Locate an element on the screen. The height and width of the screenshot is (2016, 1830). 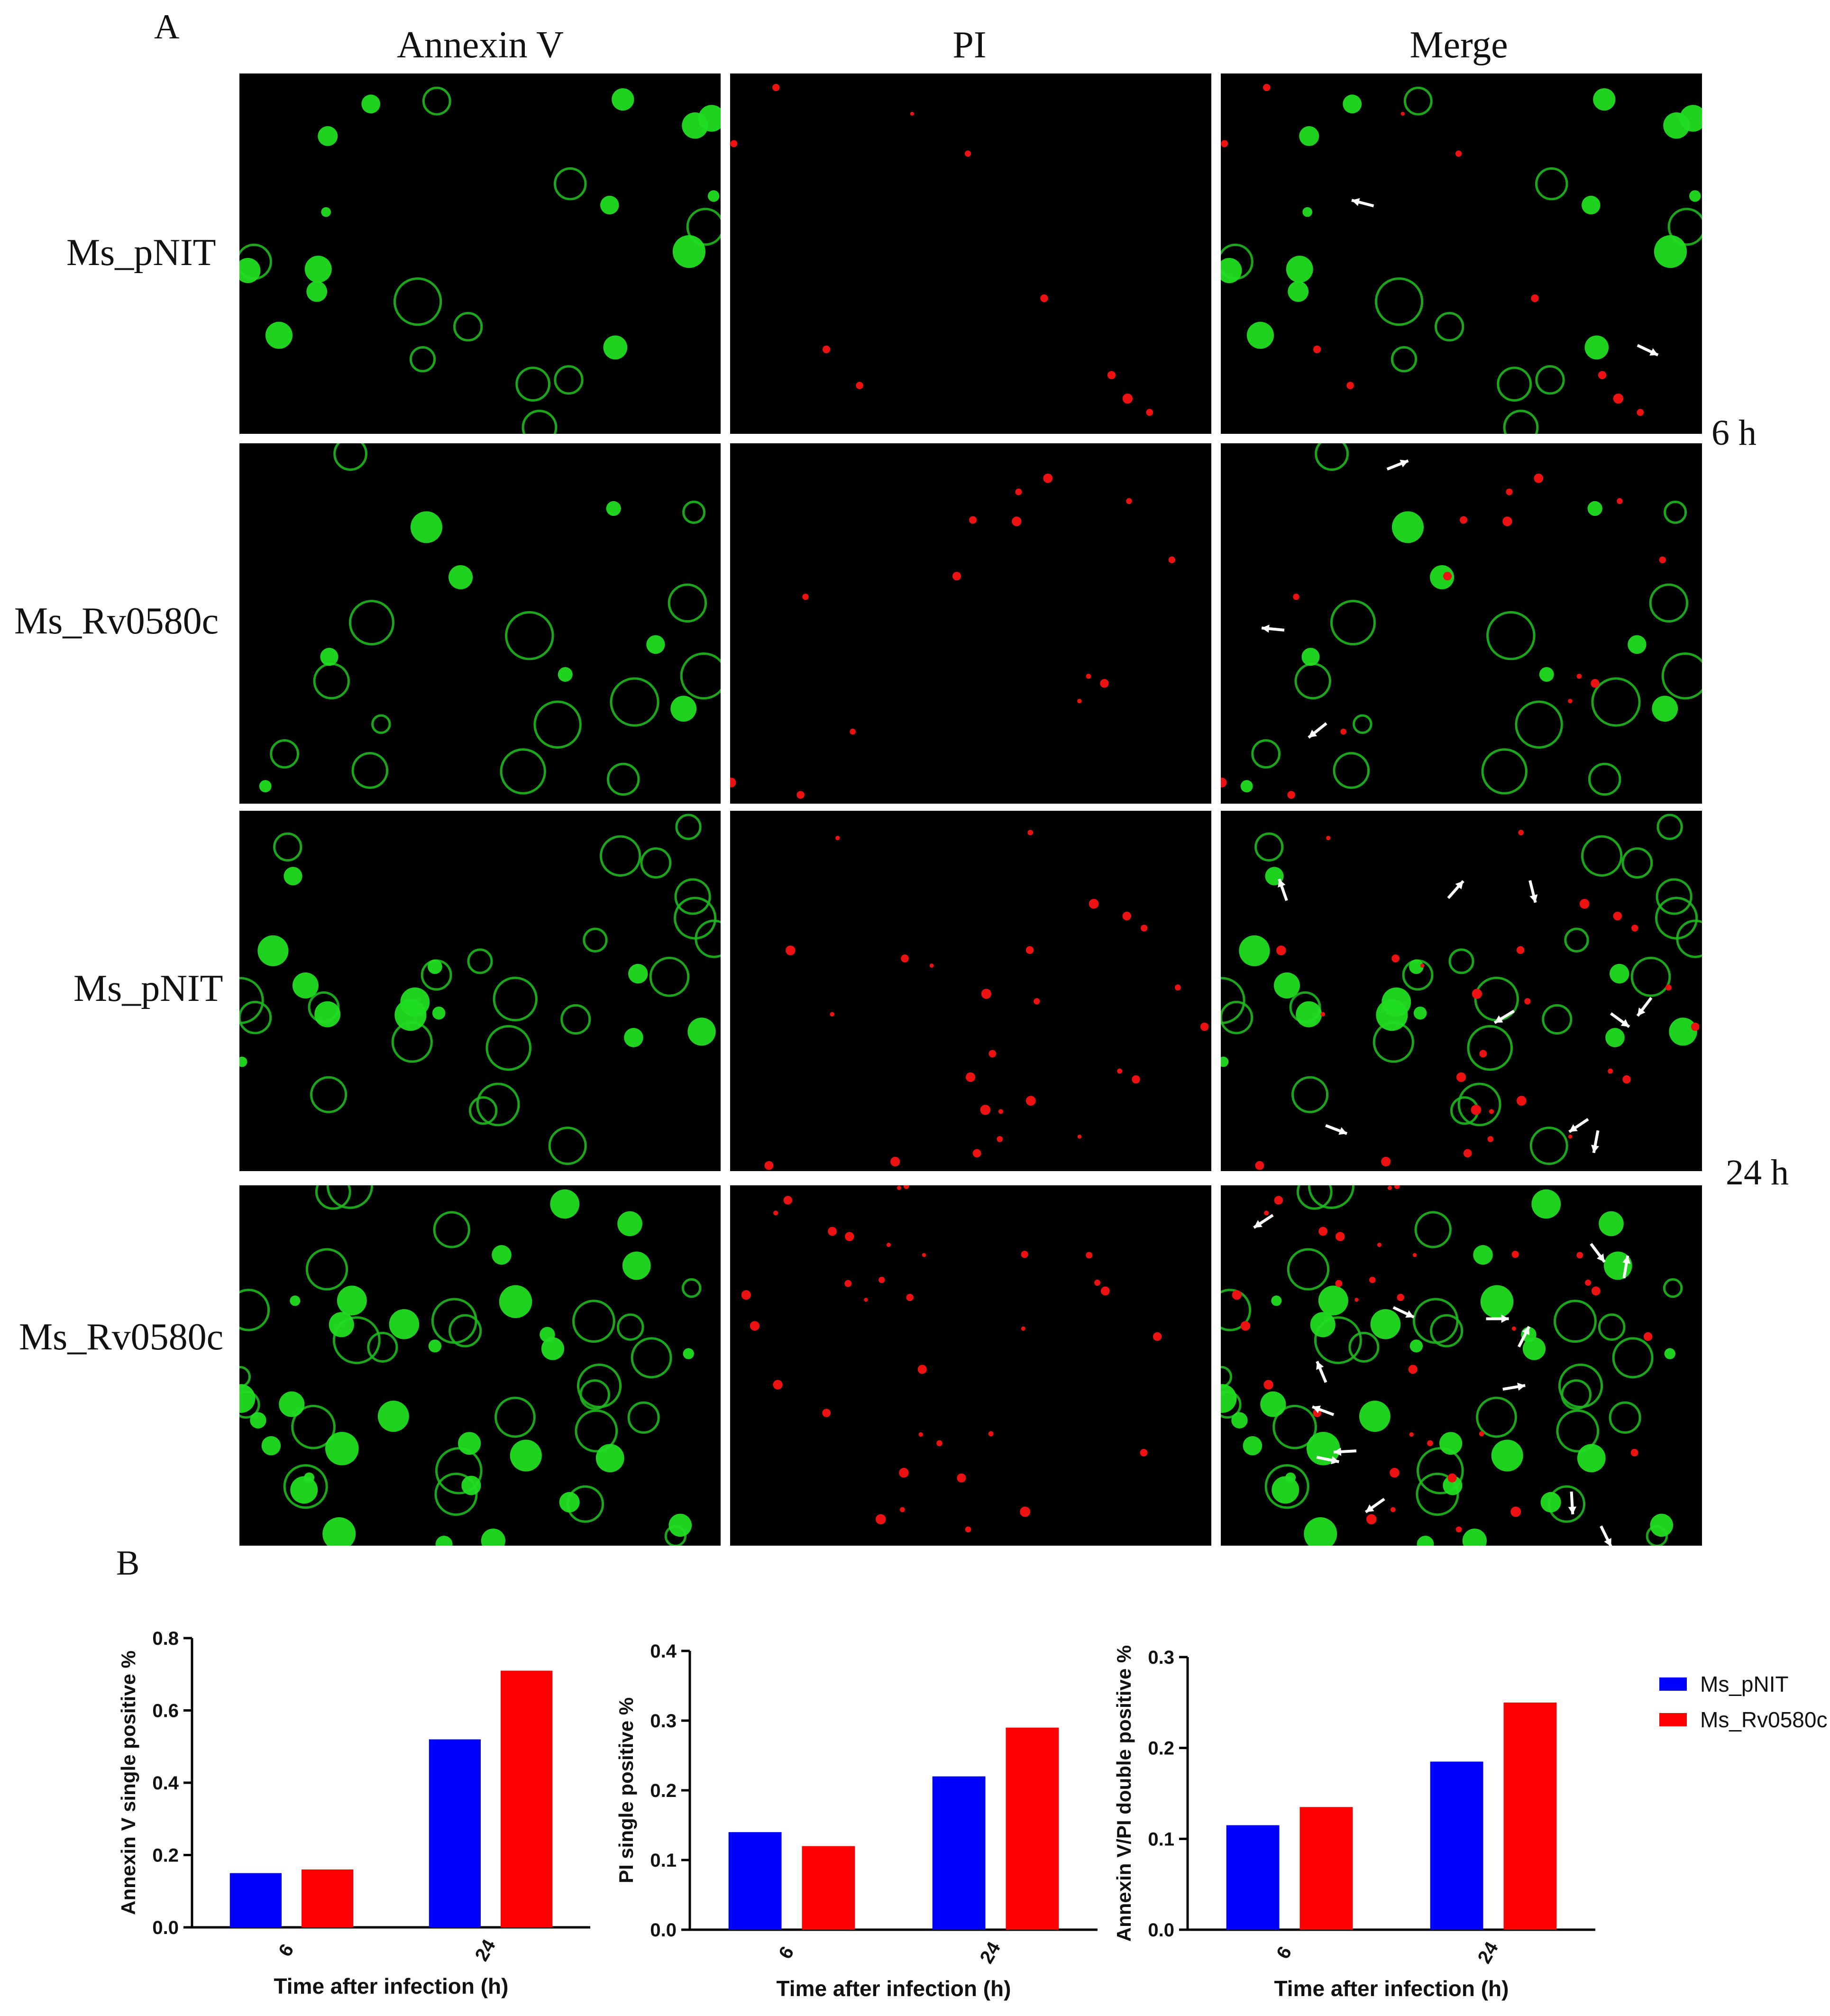
legend-item-rv0580c: Ms_Rv0580c is located at coordinates (1743, 1719).